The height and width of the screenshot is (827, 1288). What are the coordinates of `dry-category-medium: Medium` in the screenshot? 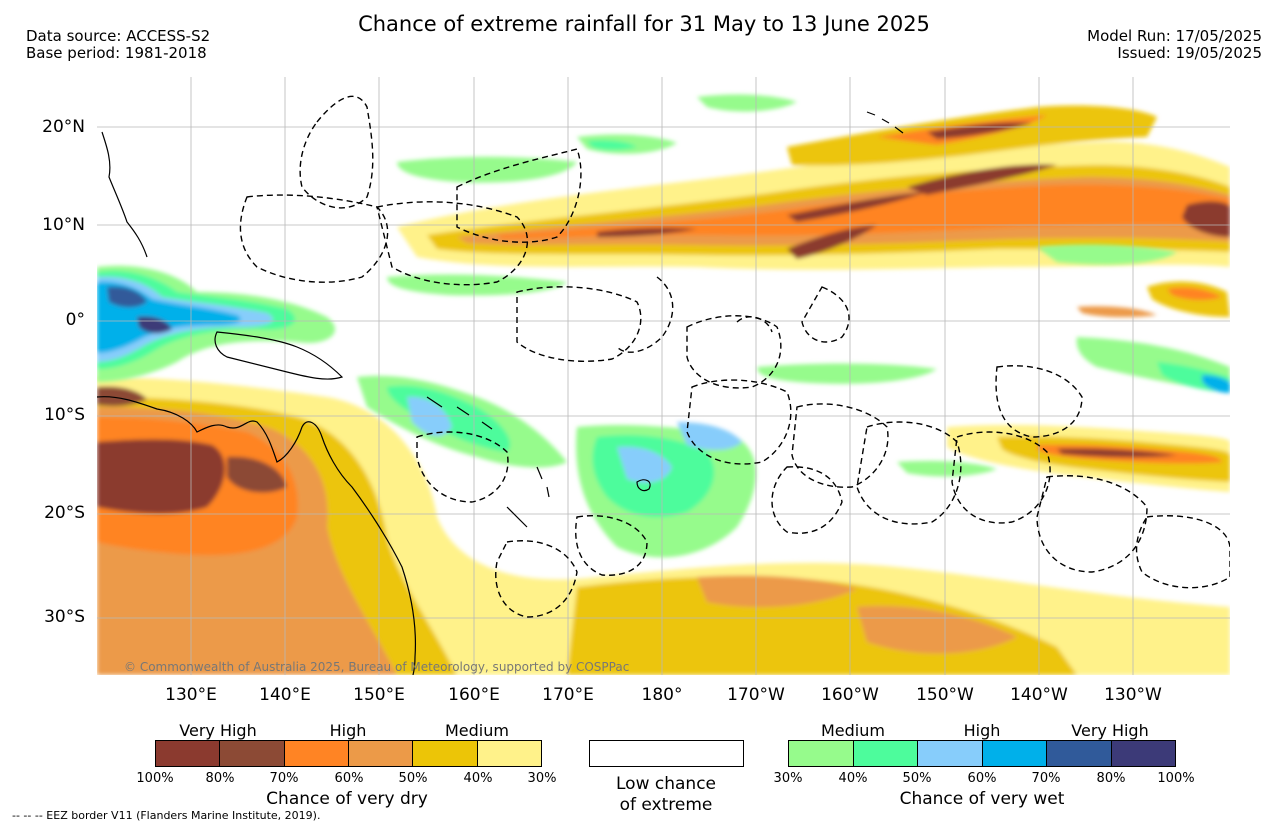 It's located at (477, 730).